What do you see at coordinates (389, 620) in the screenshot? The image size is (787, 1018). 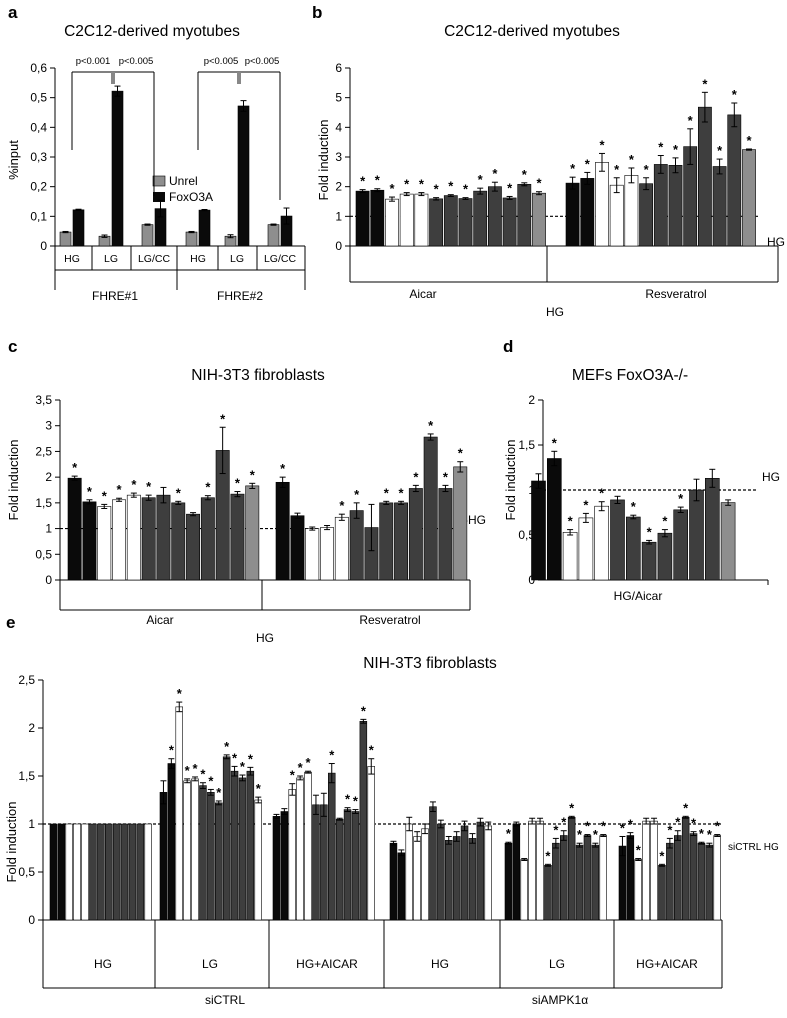 I see `c-group-1: Resveratrol` at bounding box center [389, 620].